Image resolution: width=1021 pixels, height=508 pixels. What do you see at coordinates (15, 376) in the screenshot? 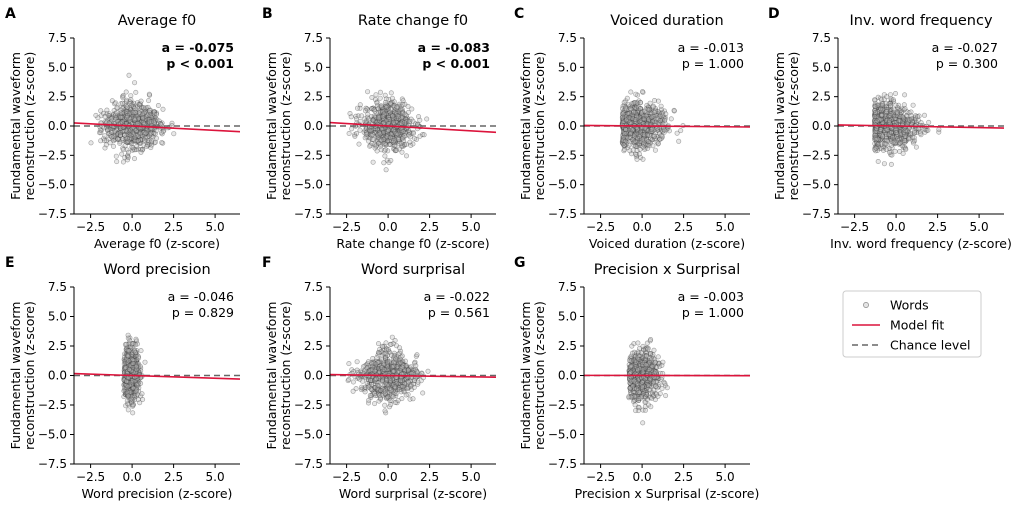
I see `y-axis-label-line1: Fundamental waveform` at bounding box center [15, 376].